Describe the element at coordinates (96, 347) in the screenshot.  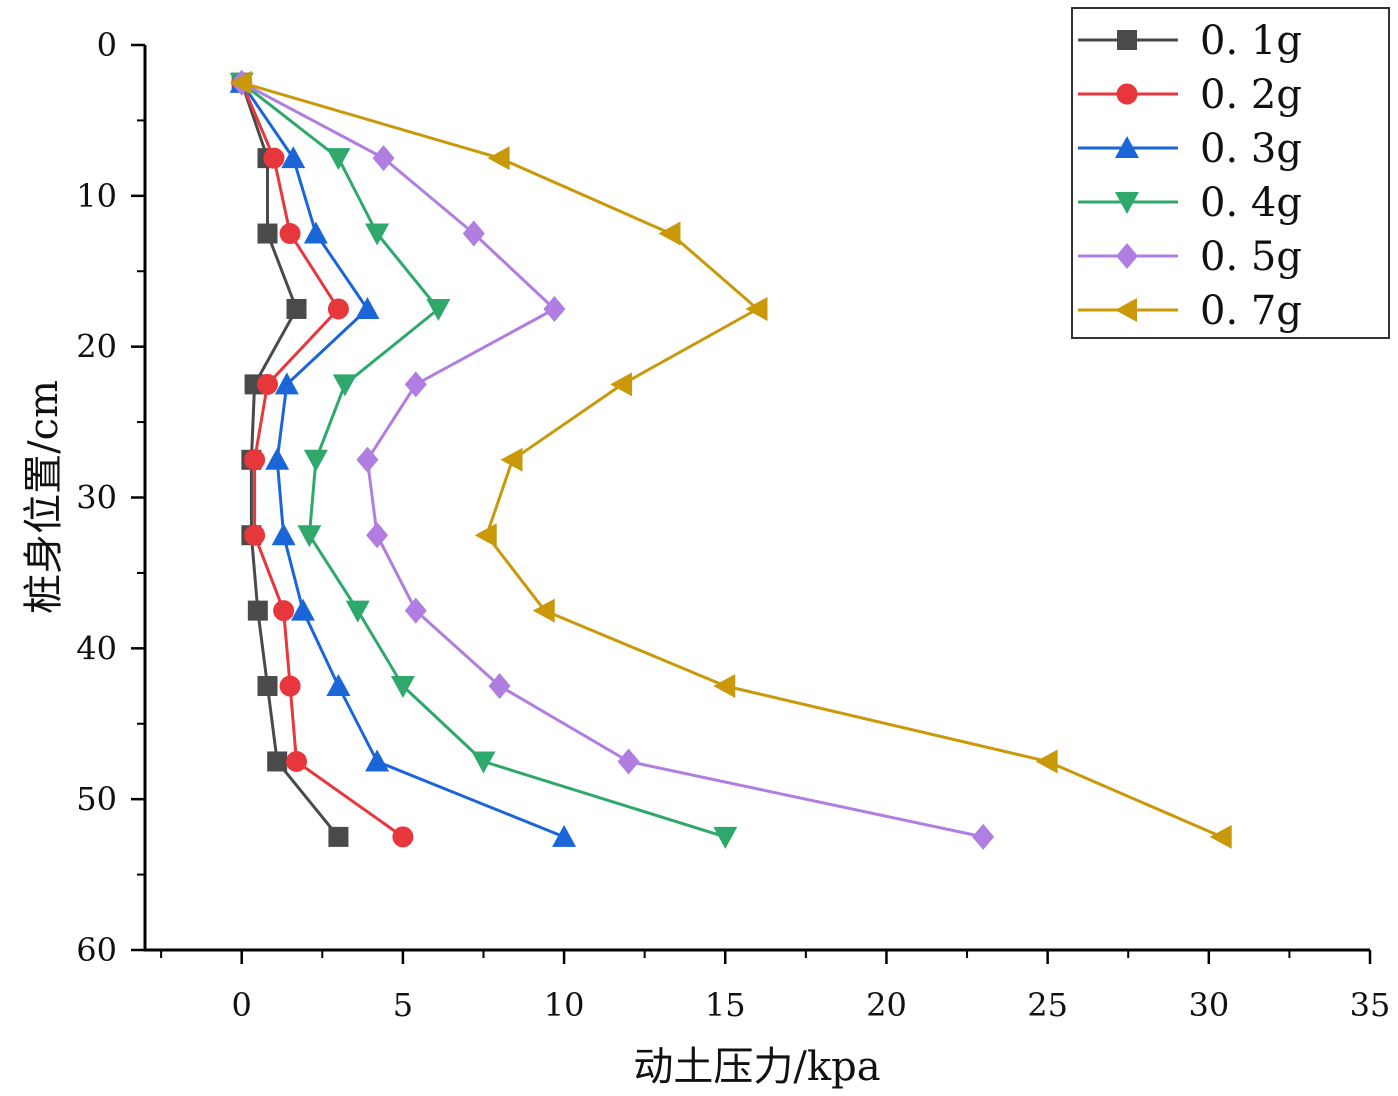
I see `y-tick-label: 20` at that location.